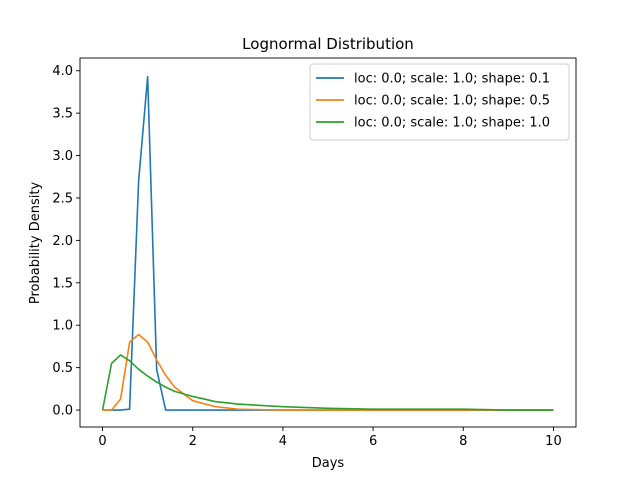 The height and width of the screenshot is (480, 640). Describe the element at coordinates (452, 79) in the screenshot. I see `legend-label-1: loc: 0.0; scale: 1.0; shape: 0.1` at that location.